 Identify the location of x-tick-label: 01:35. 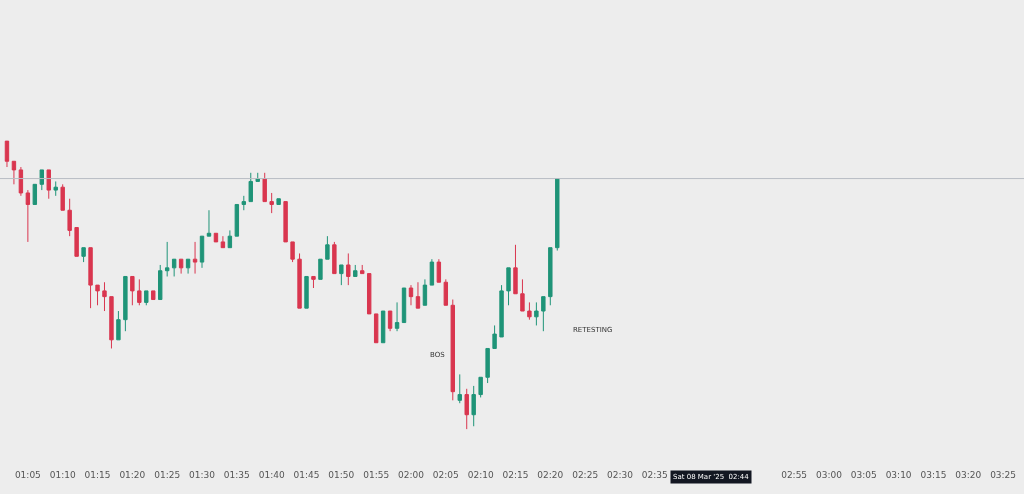
(236, 475).